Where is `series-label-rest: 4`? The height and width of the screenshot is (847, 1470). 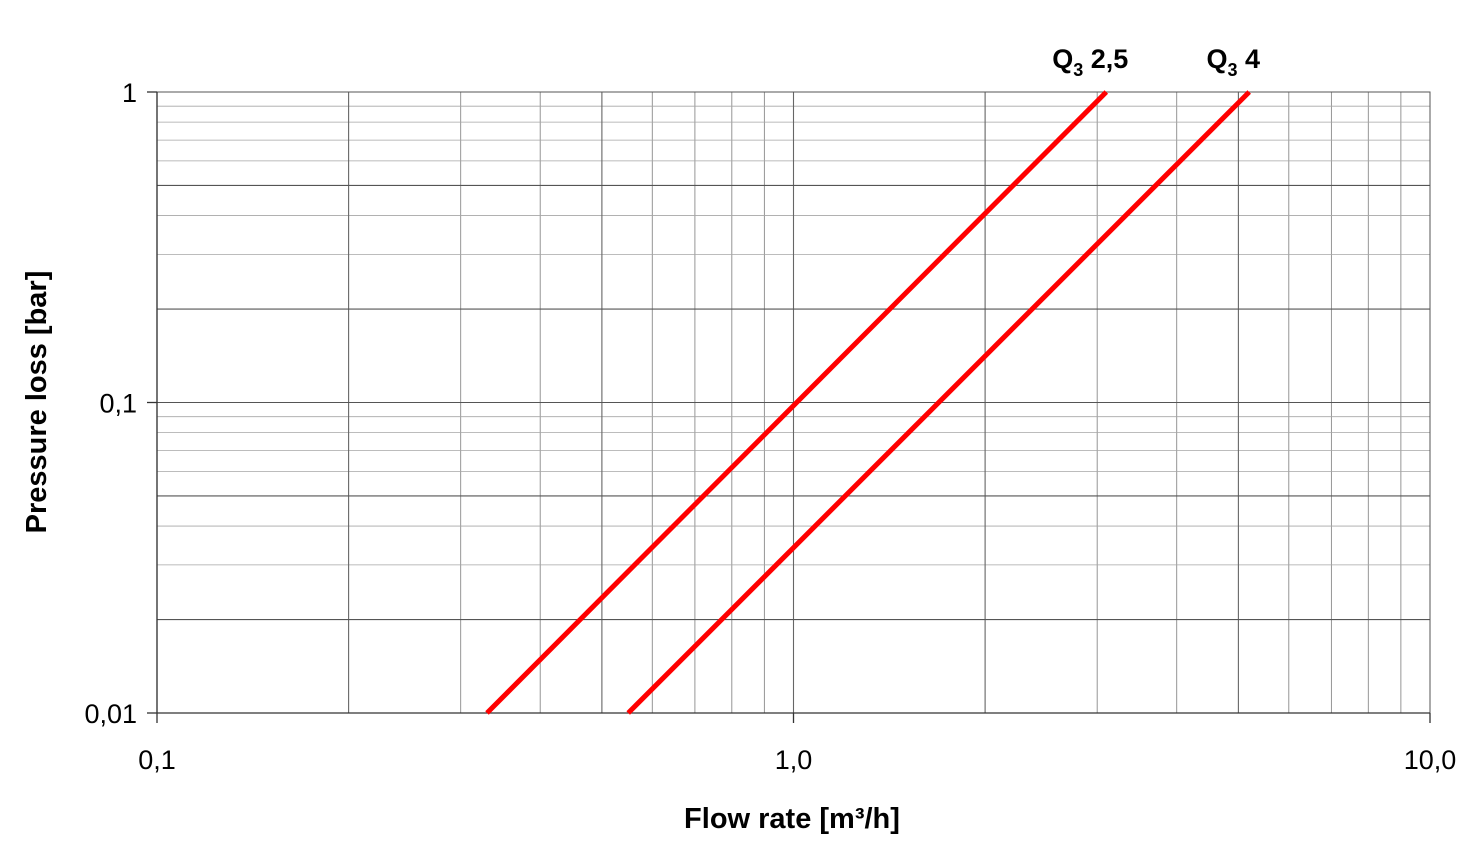 series-label-rest: 4 is located at coordinates (1248, 59).